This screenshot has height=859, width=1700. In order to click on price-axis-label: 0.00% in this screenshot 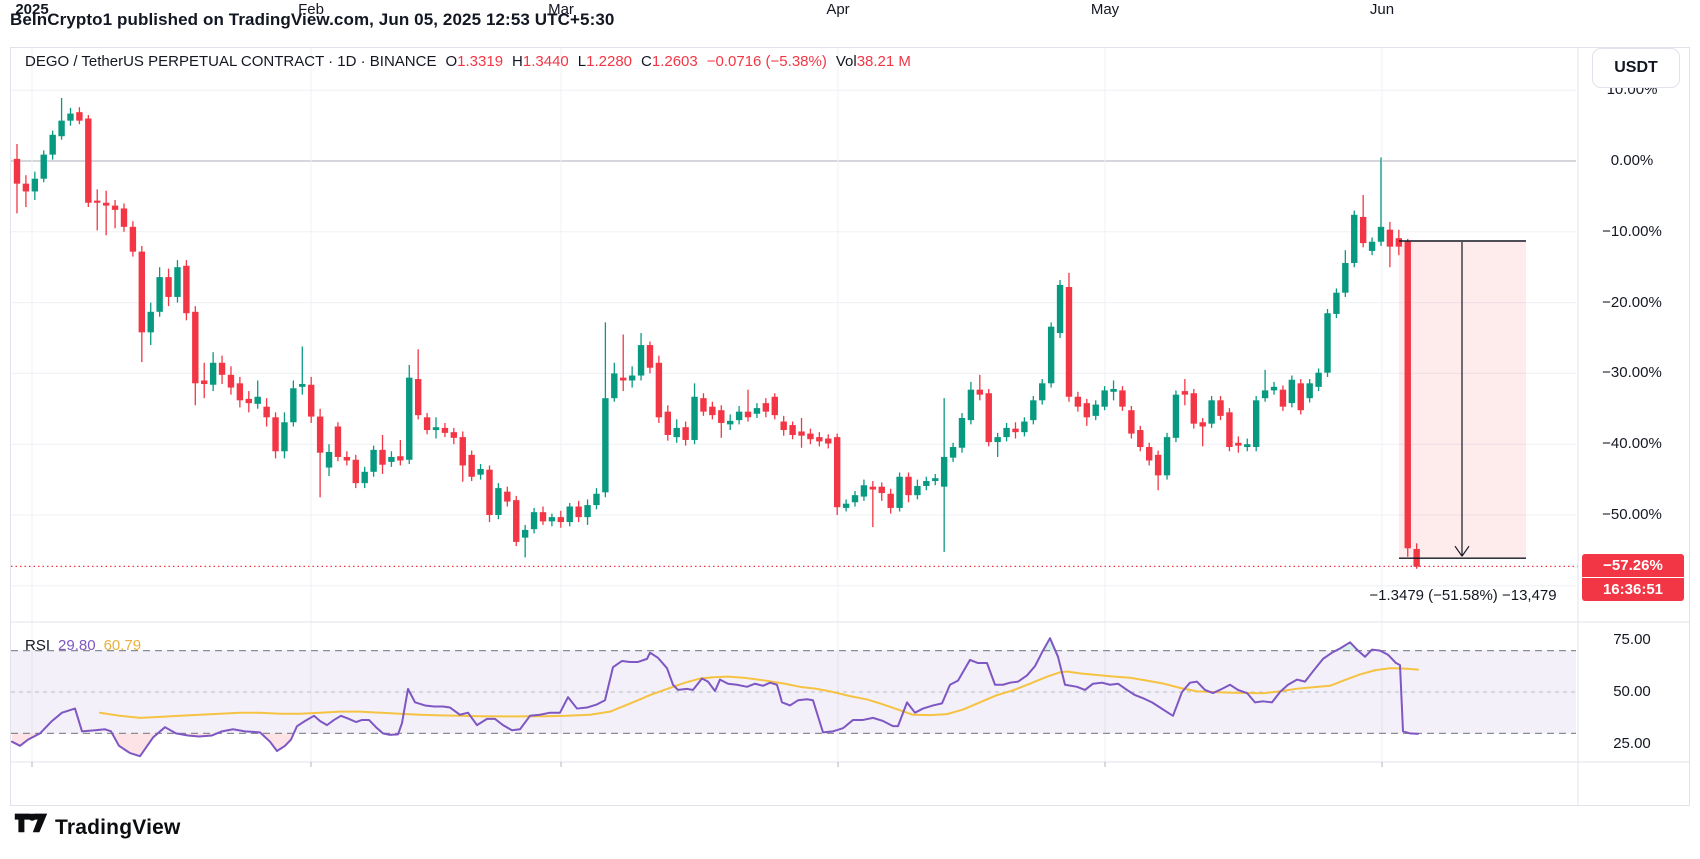, I will do `click(1632, 160)`.